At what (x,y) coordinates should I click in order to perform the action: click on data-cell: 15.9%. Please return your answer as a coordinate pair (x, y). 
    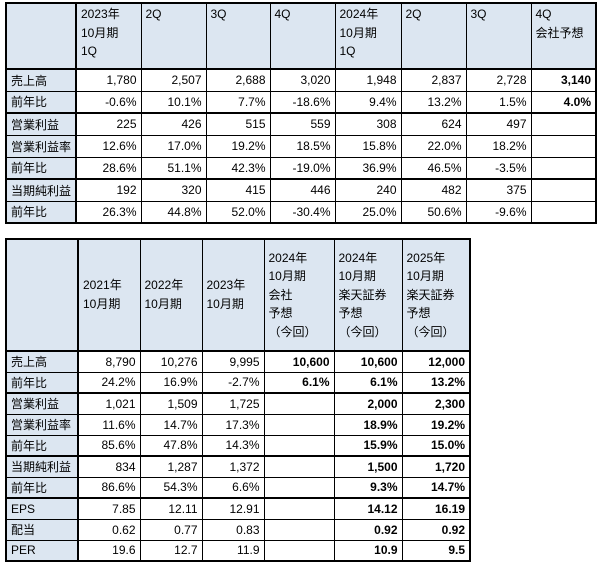
    Looking at the image, I should click on (368, 445).